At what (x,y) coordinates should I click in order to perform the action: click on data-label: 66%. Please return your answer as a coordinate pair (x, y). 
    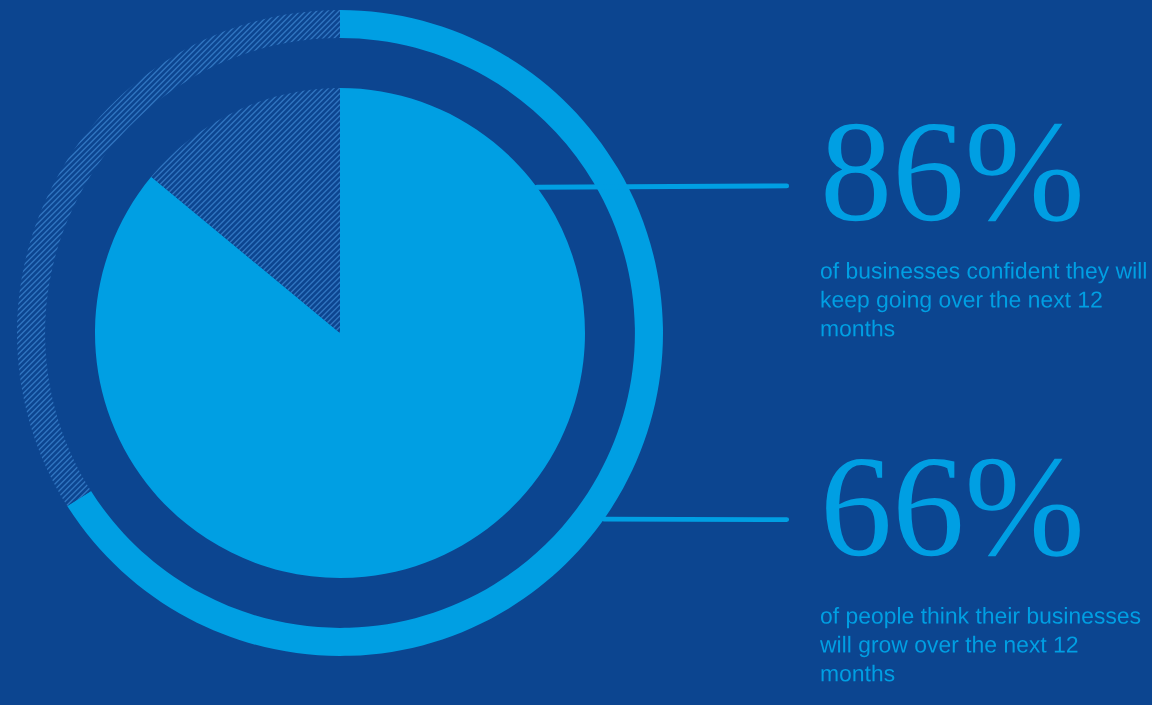
    Looking at the image, I should click on (953, 507).